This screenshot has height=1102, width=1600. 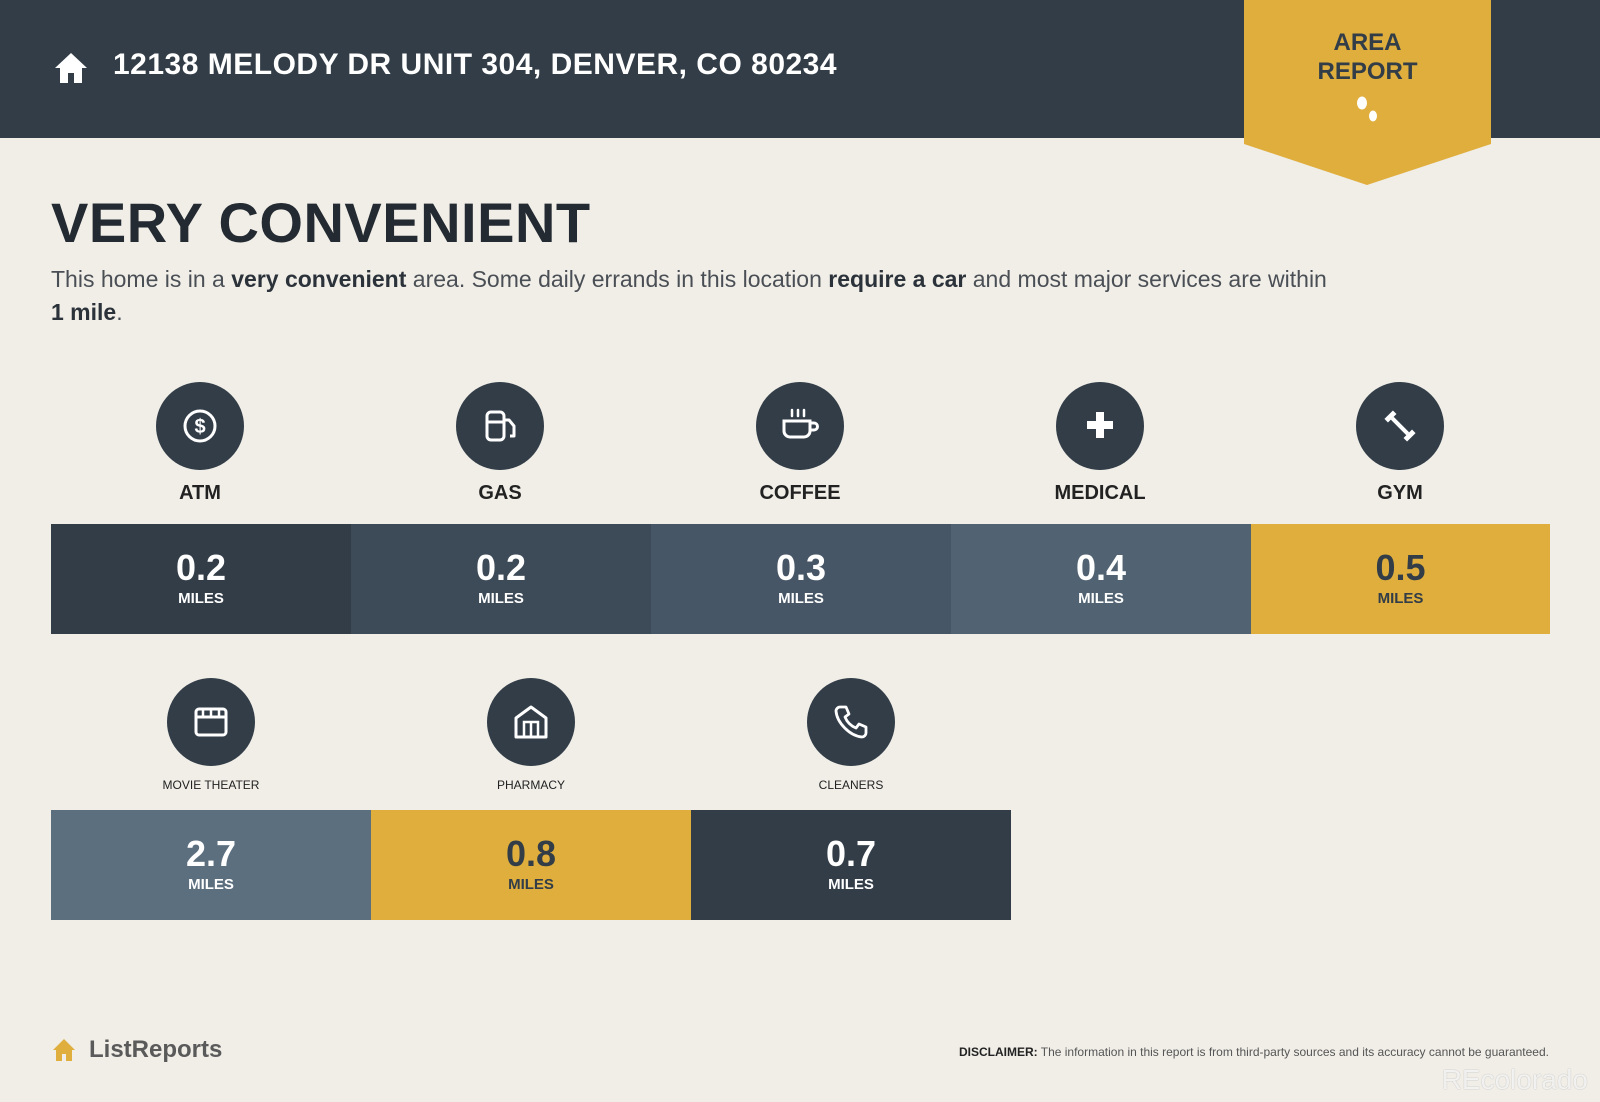 I want to click on plus-icon, so click(x=1100, y=425).